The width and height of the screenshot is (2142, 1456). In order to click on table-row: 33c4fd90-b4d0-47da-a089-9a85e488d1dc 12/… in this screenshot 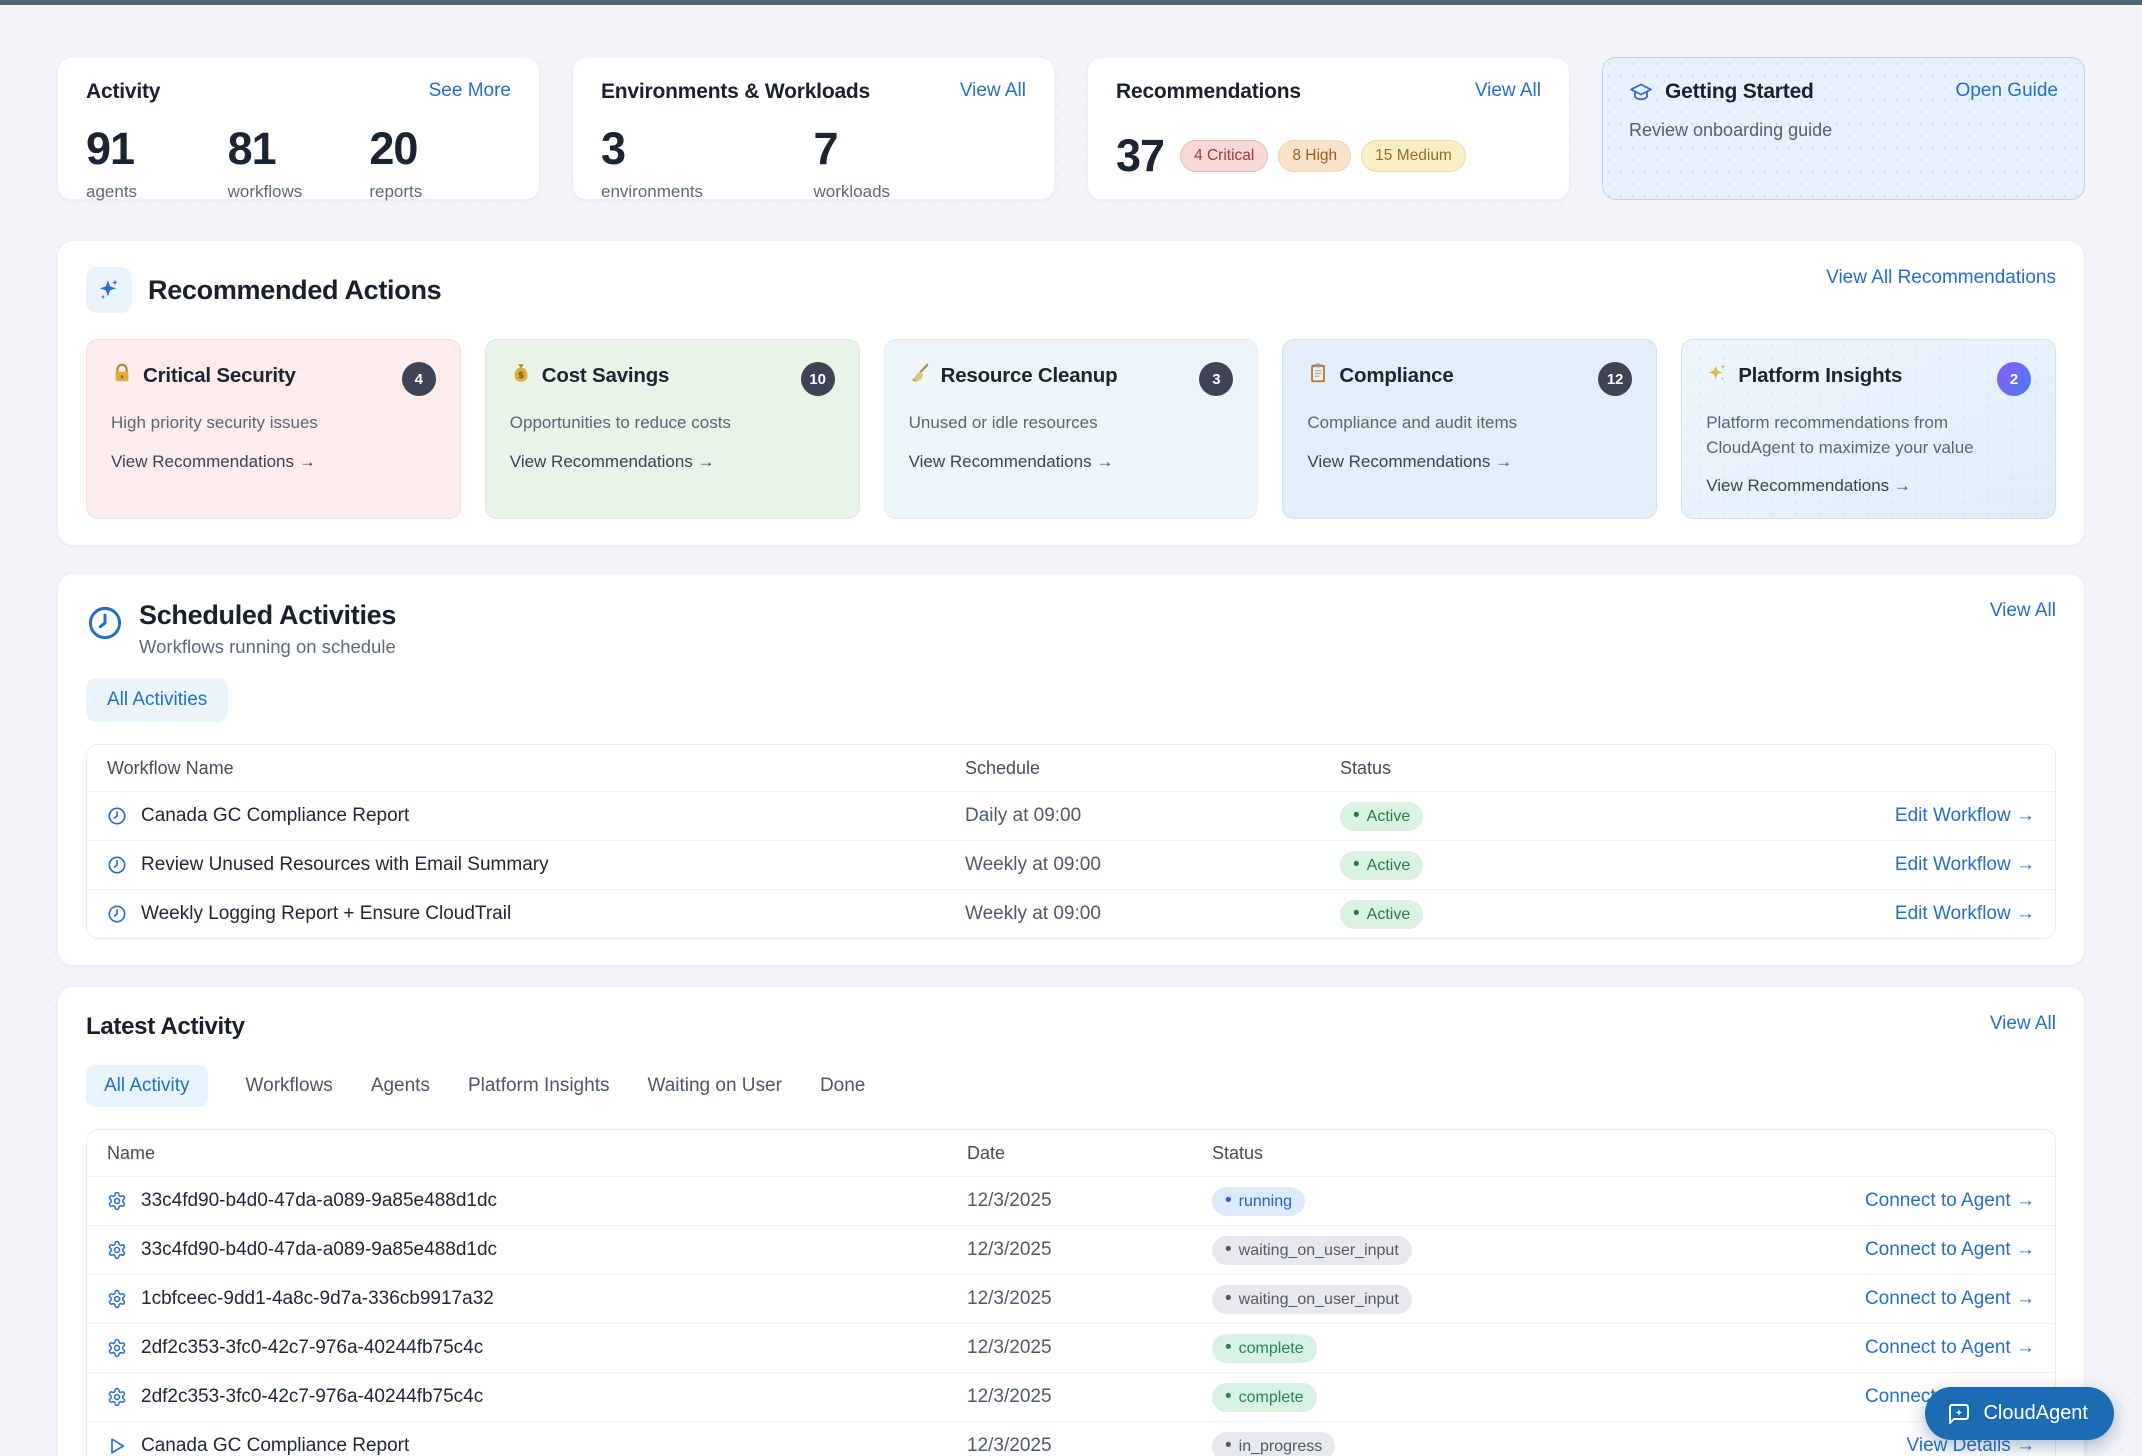, I will do `click(1071, 1250)`.